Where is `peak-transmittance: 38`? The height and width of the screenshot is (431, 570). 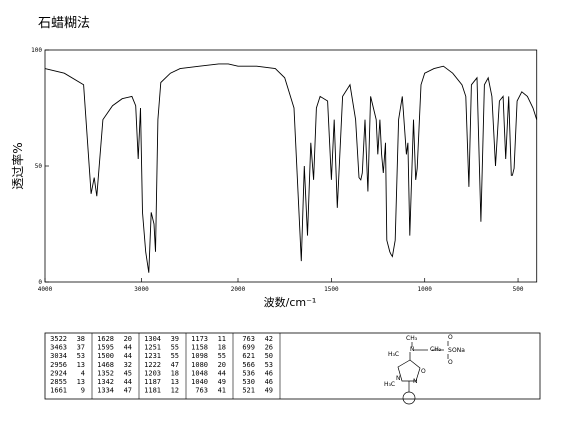 peak-transmittance: 38 is located at coordinates (81, 339).